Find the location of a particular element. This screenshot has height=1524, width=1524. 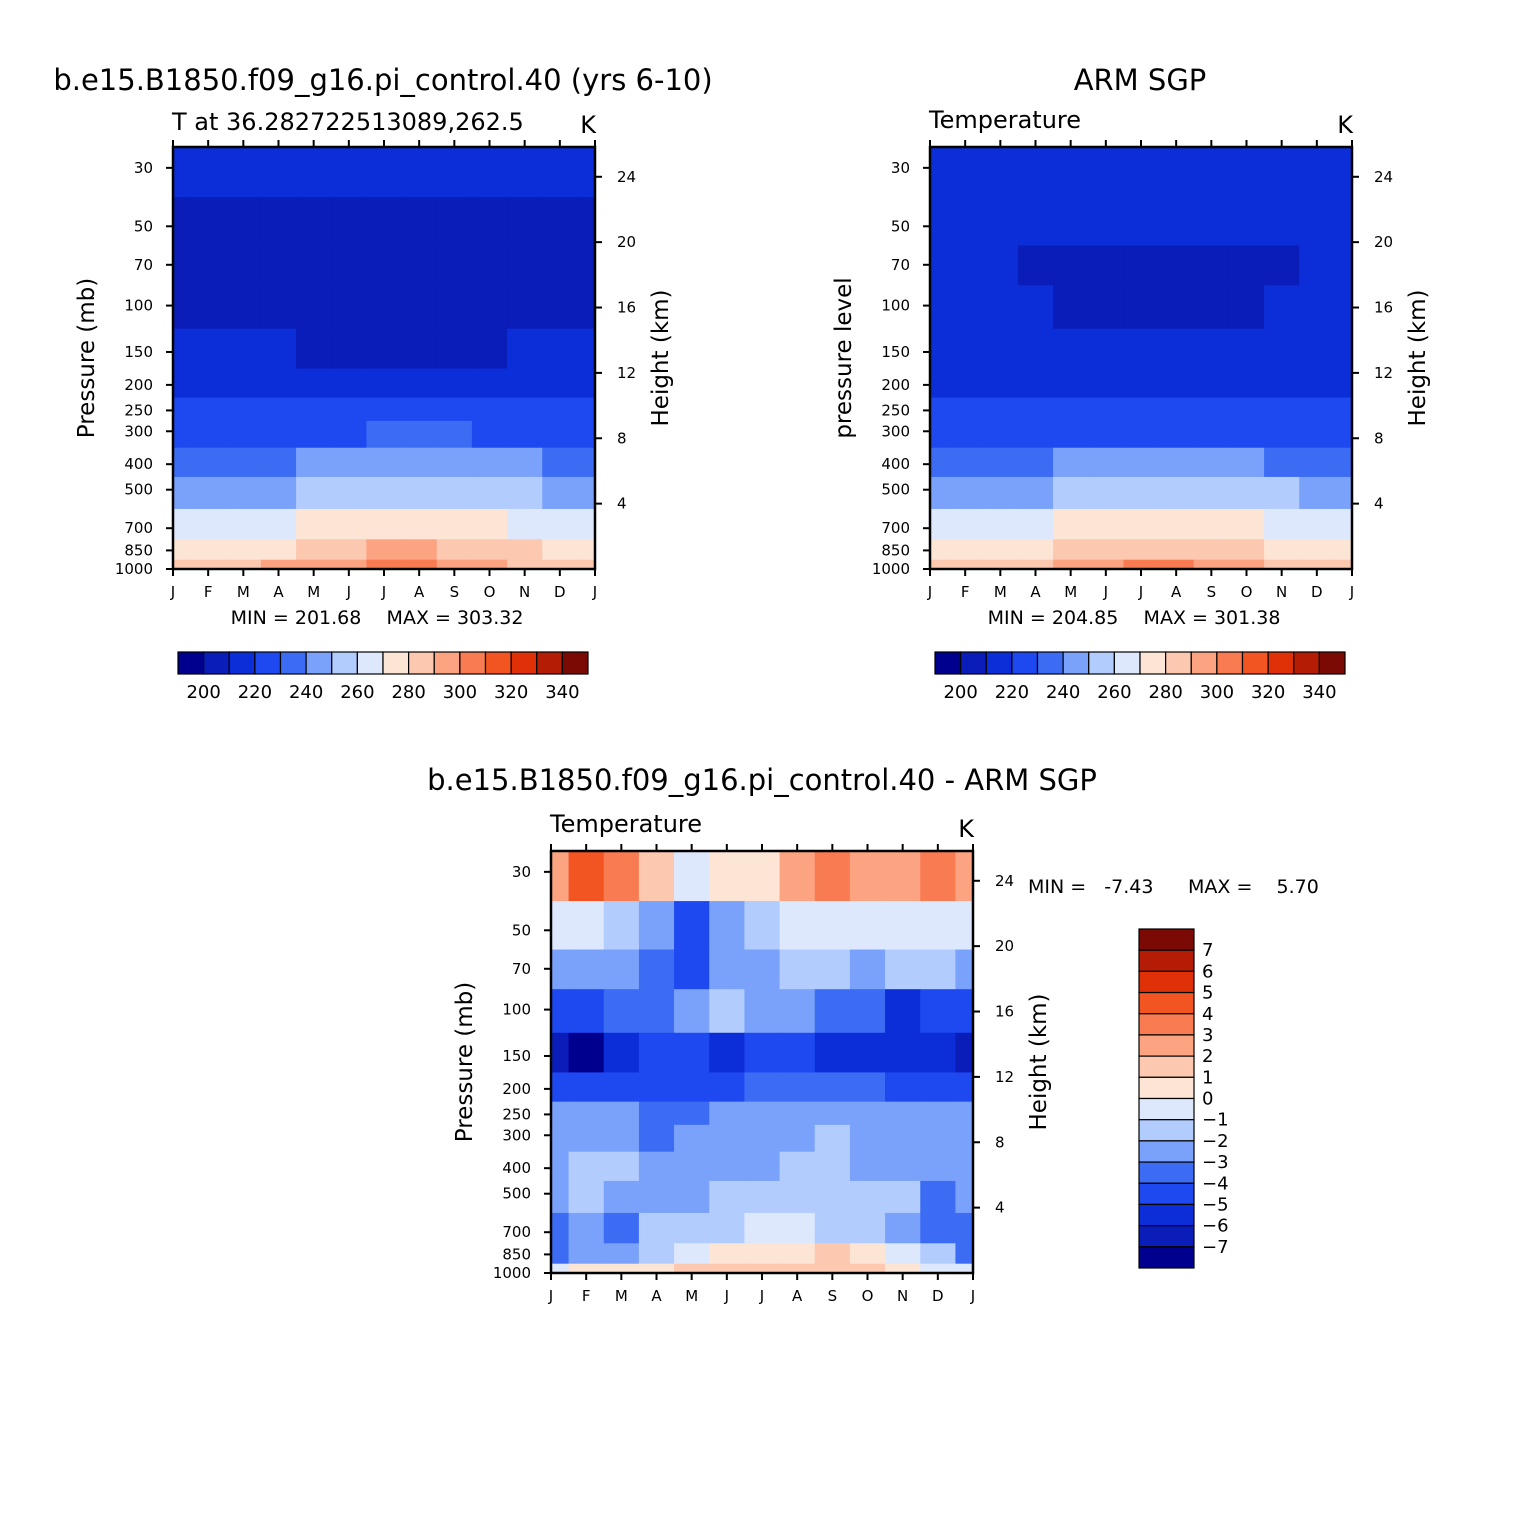

colorbar-tick-label: 280 is located at coordinates (408, 692).